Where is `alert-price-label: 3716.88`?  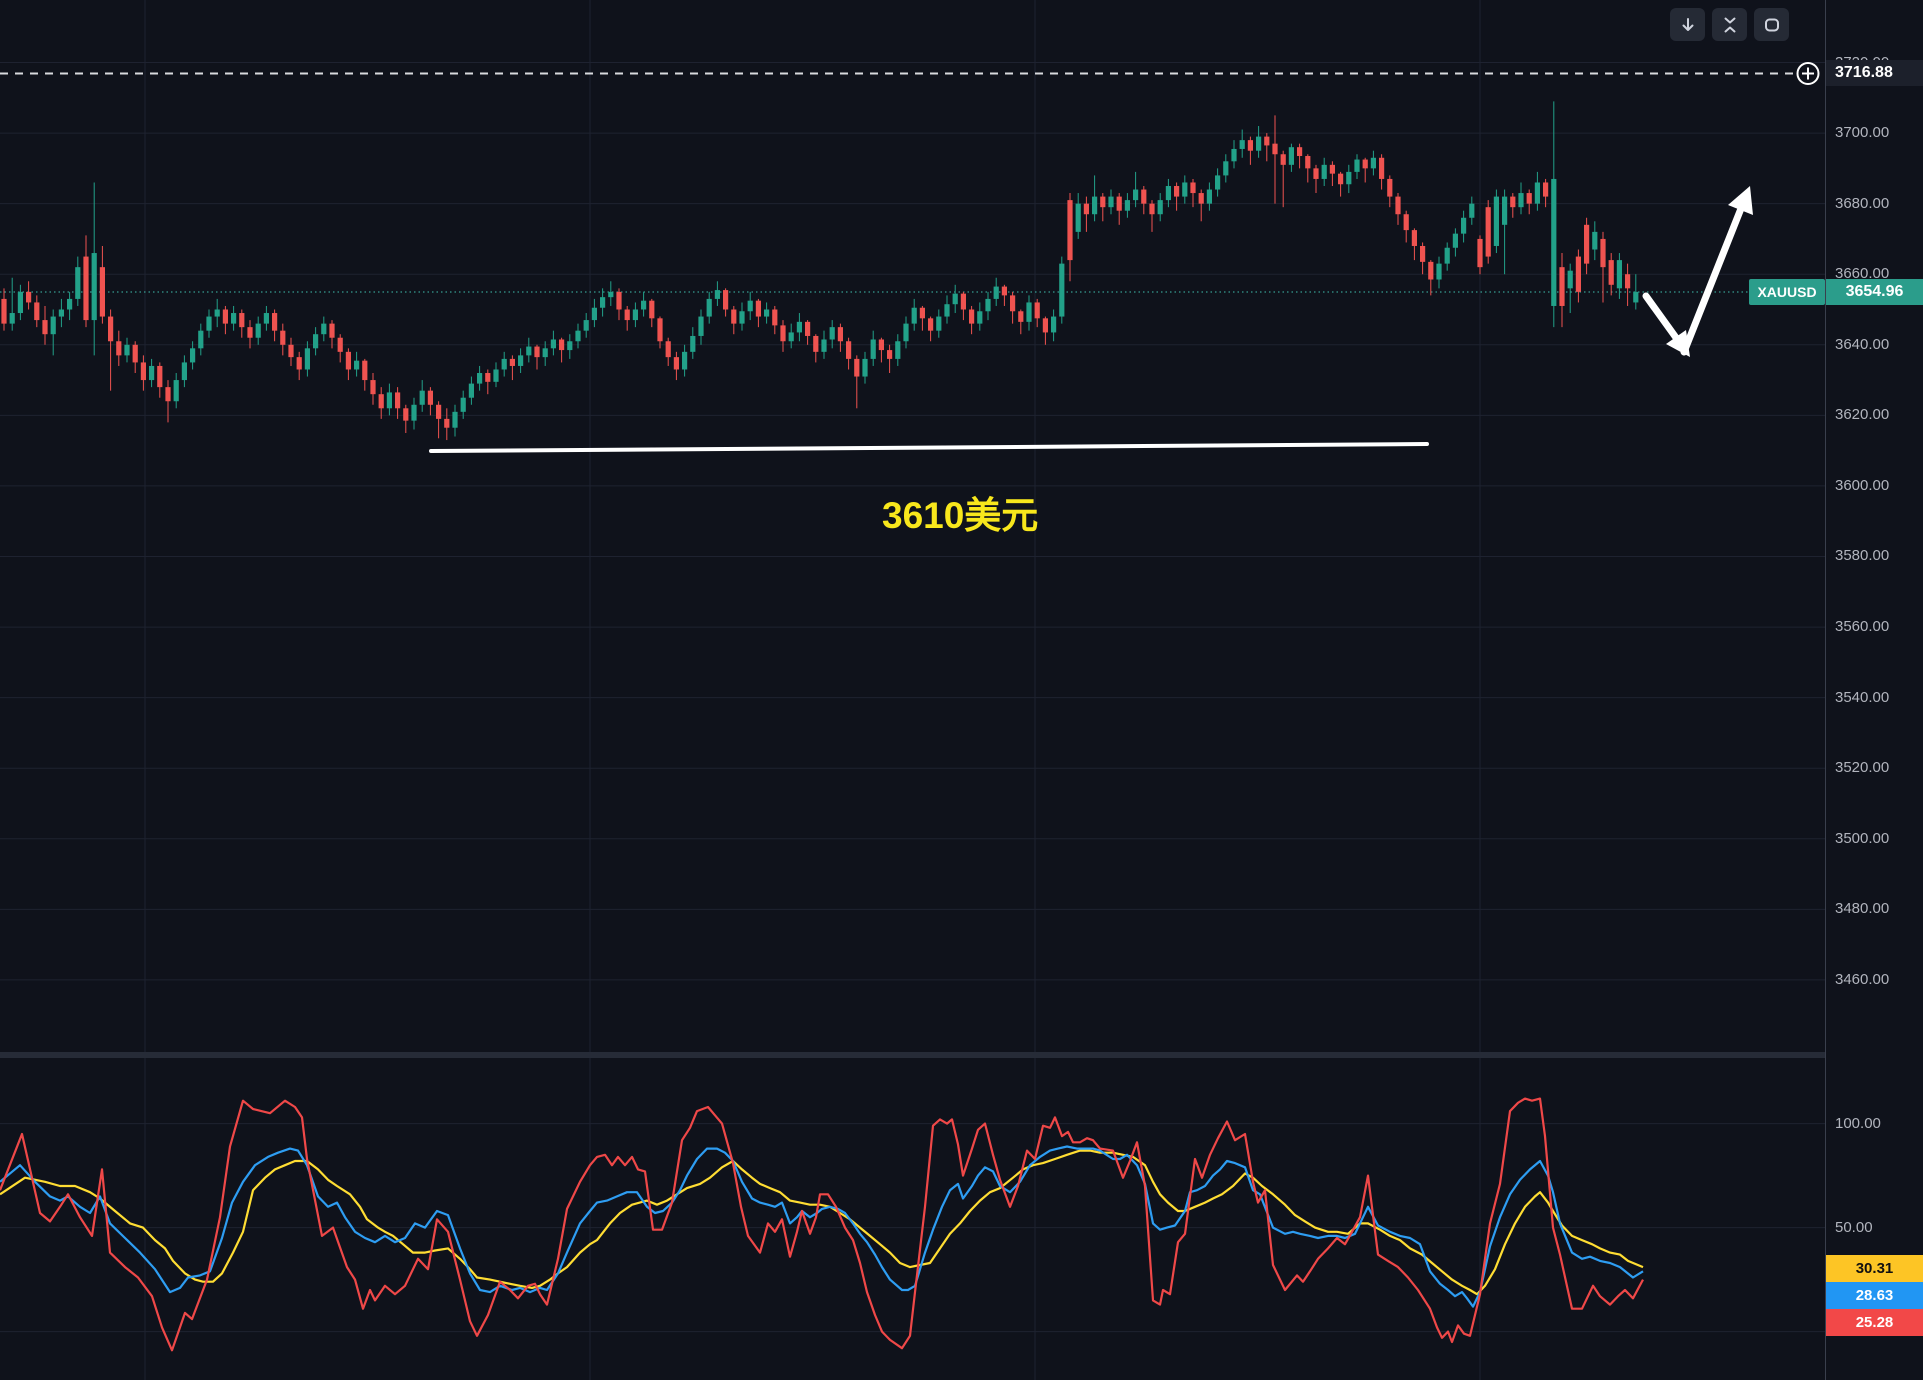 alert-price-label: 3716.88 is located at coordinates (1874, 73).